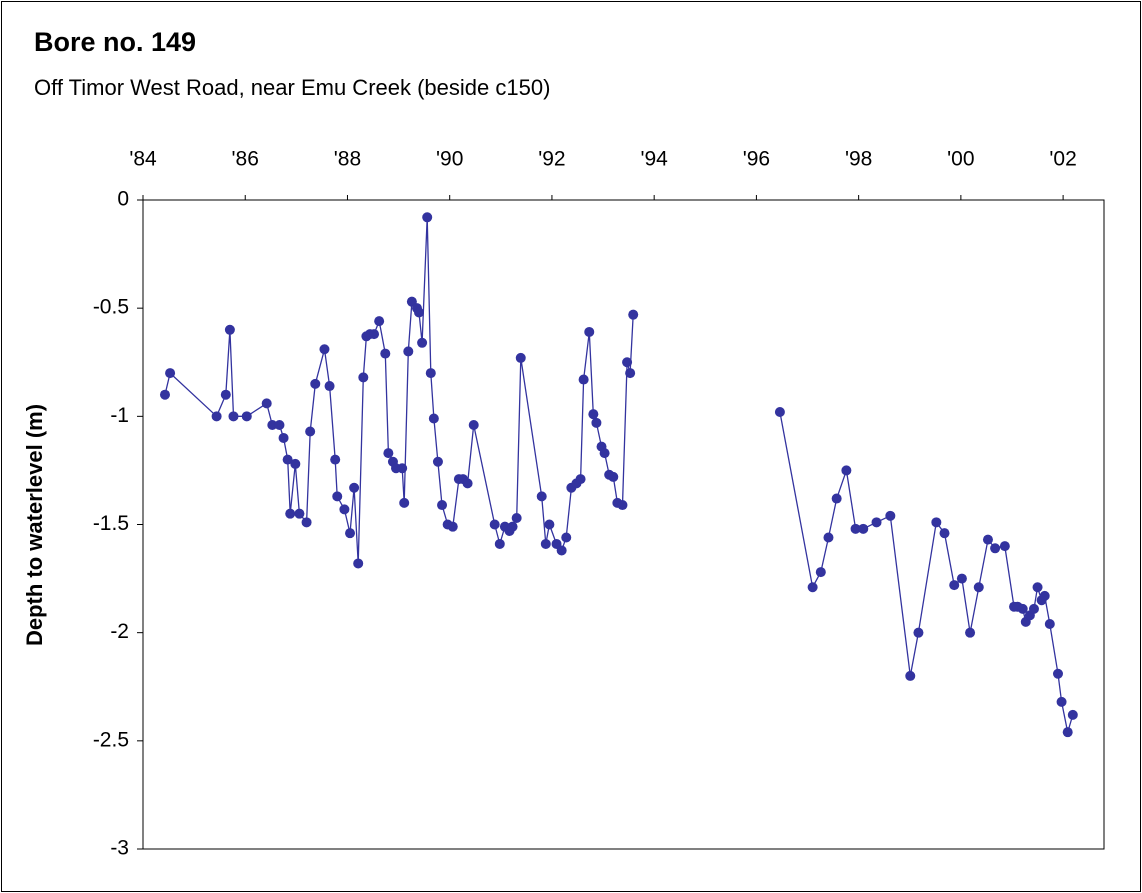 This screenshot has width=1142, height=893. Describe the element at coordinates (347, 159) in the screenshot. I see `x-tick-label: '88` at that location.